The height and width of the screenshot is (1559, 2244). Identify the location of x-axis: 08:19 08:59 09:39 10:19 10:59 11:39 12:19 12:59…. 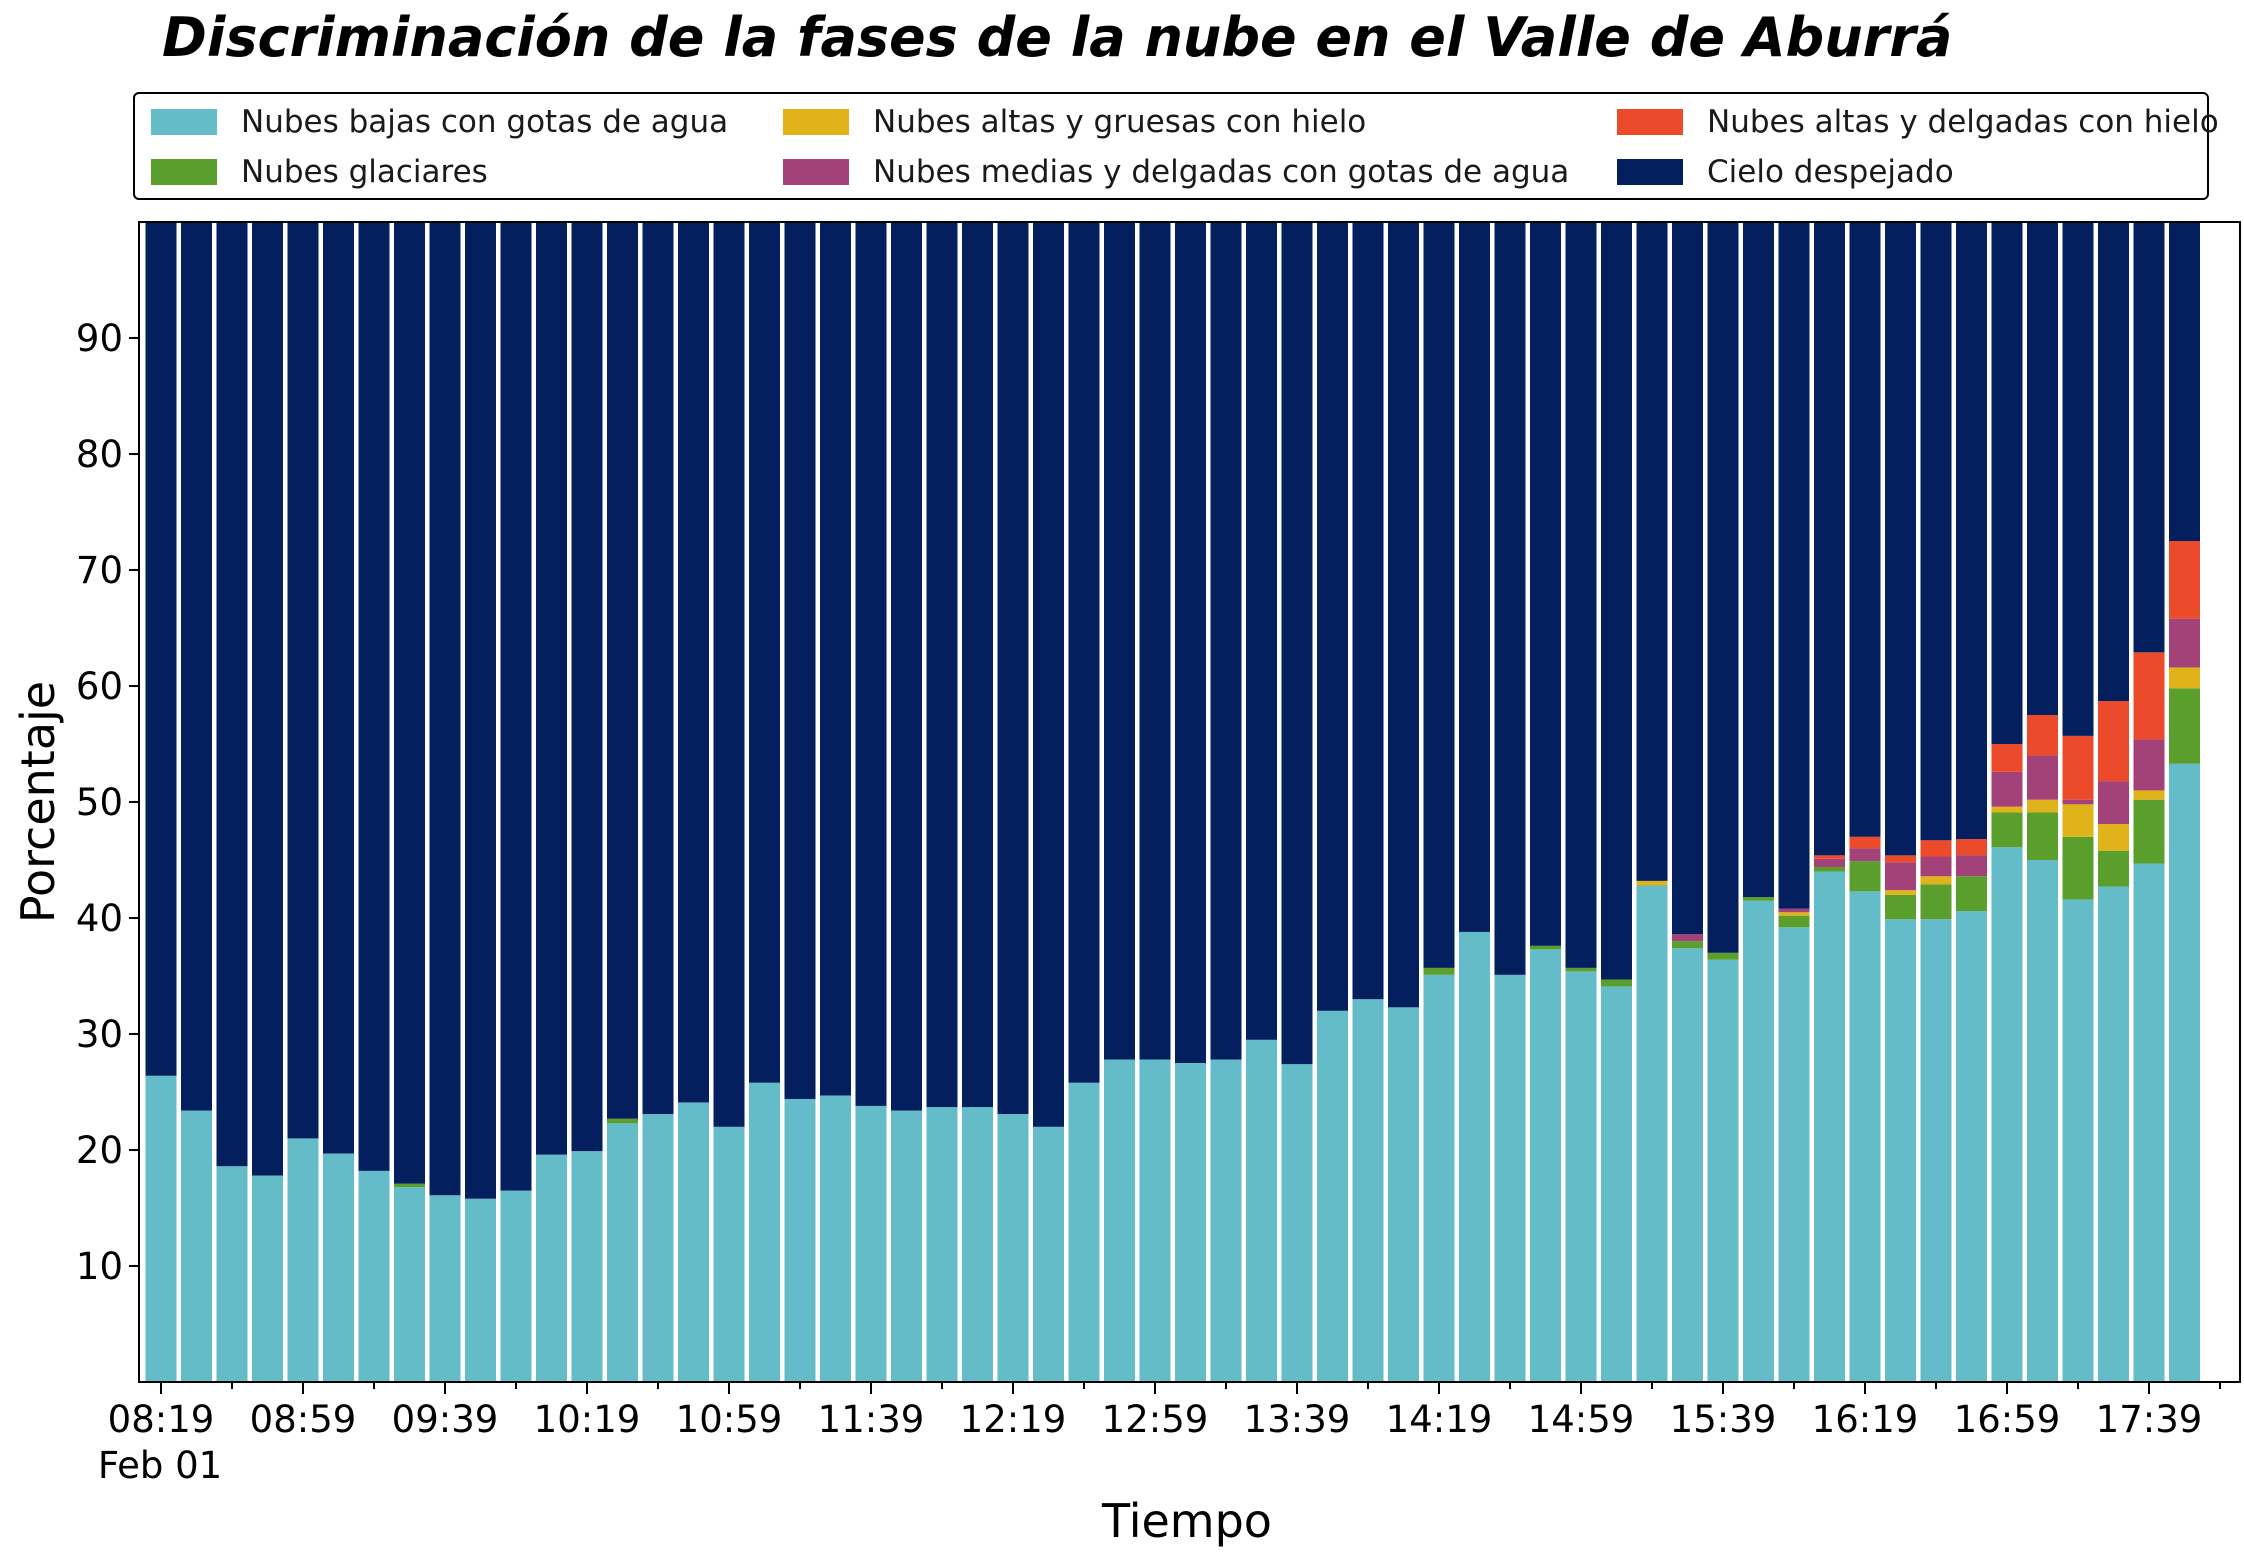
(1164, 1411).